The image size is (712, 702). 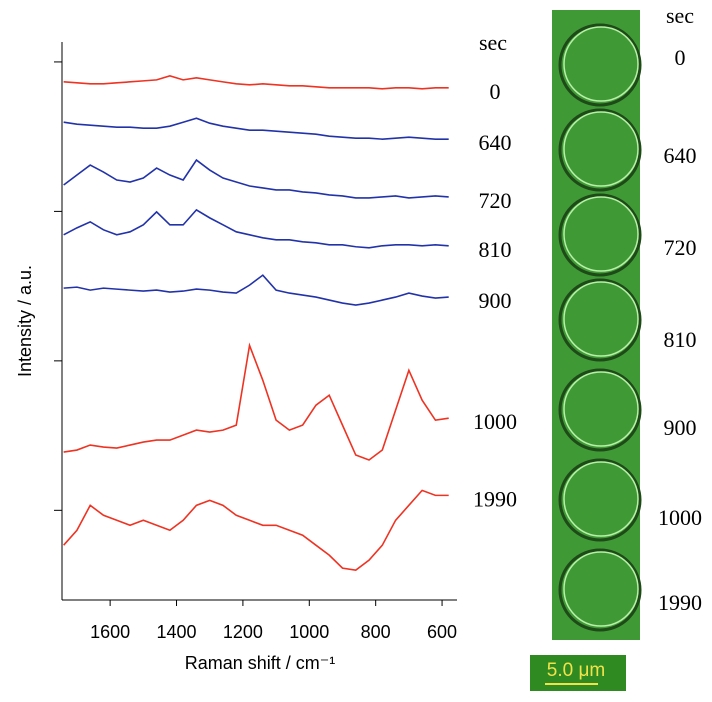 What do you see at coordinates (442, 632) in the screenshot?
I see `x-tick-label: 600` at bounding box center [442, 632].